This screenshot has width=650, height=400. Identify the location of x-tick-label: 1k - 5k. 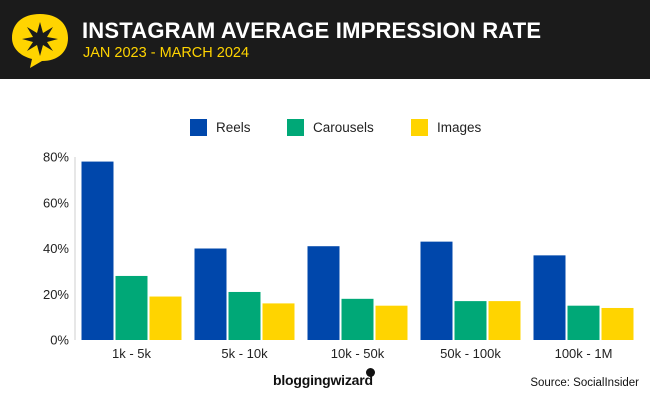
(132, 353).